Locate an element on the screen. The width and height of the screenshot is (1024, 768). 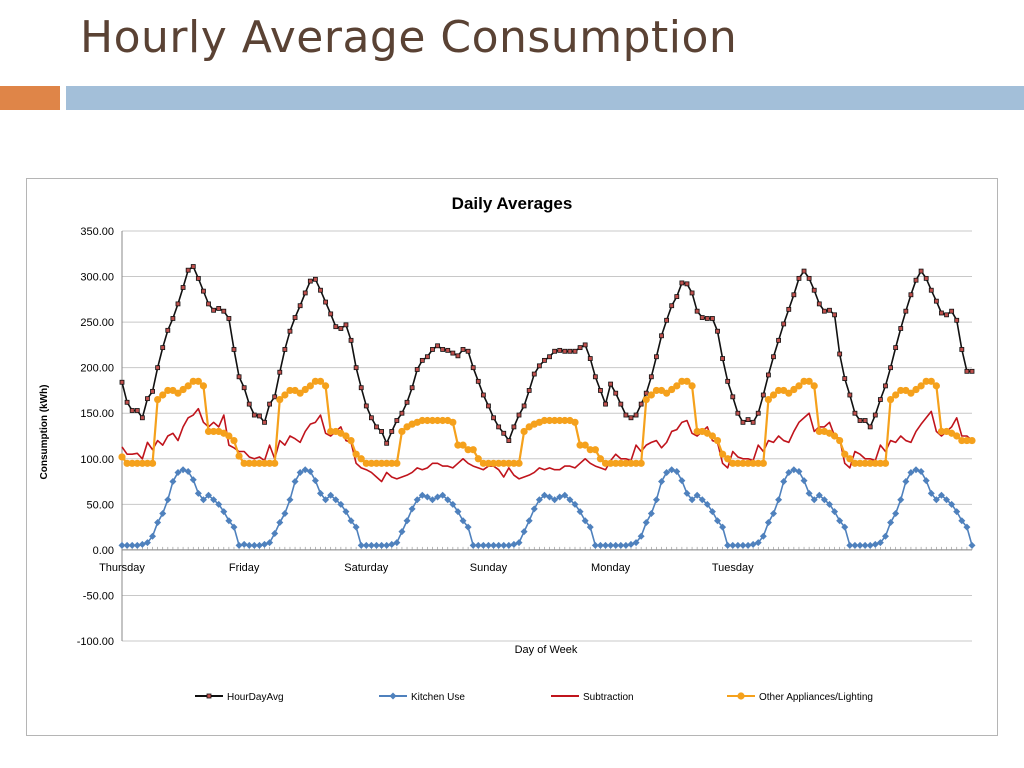
y-tick-label: 150.00 is located at coordinates (97, 414).